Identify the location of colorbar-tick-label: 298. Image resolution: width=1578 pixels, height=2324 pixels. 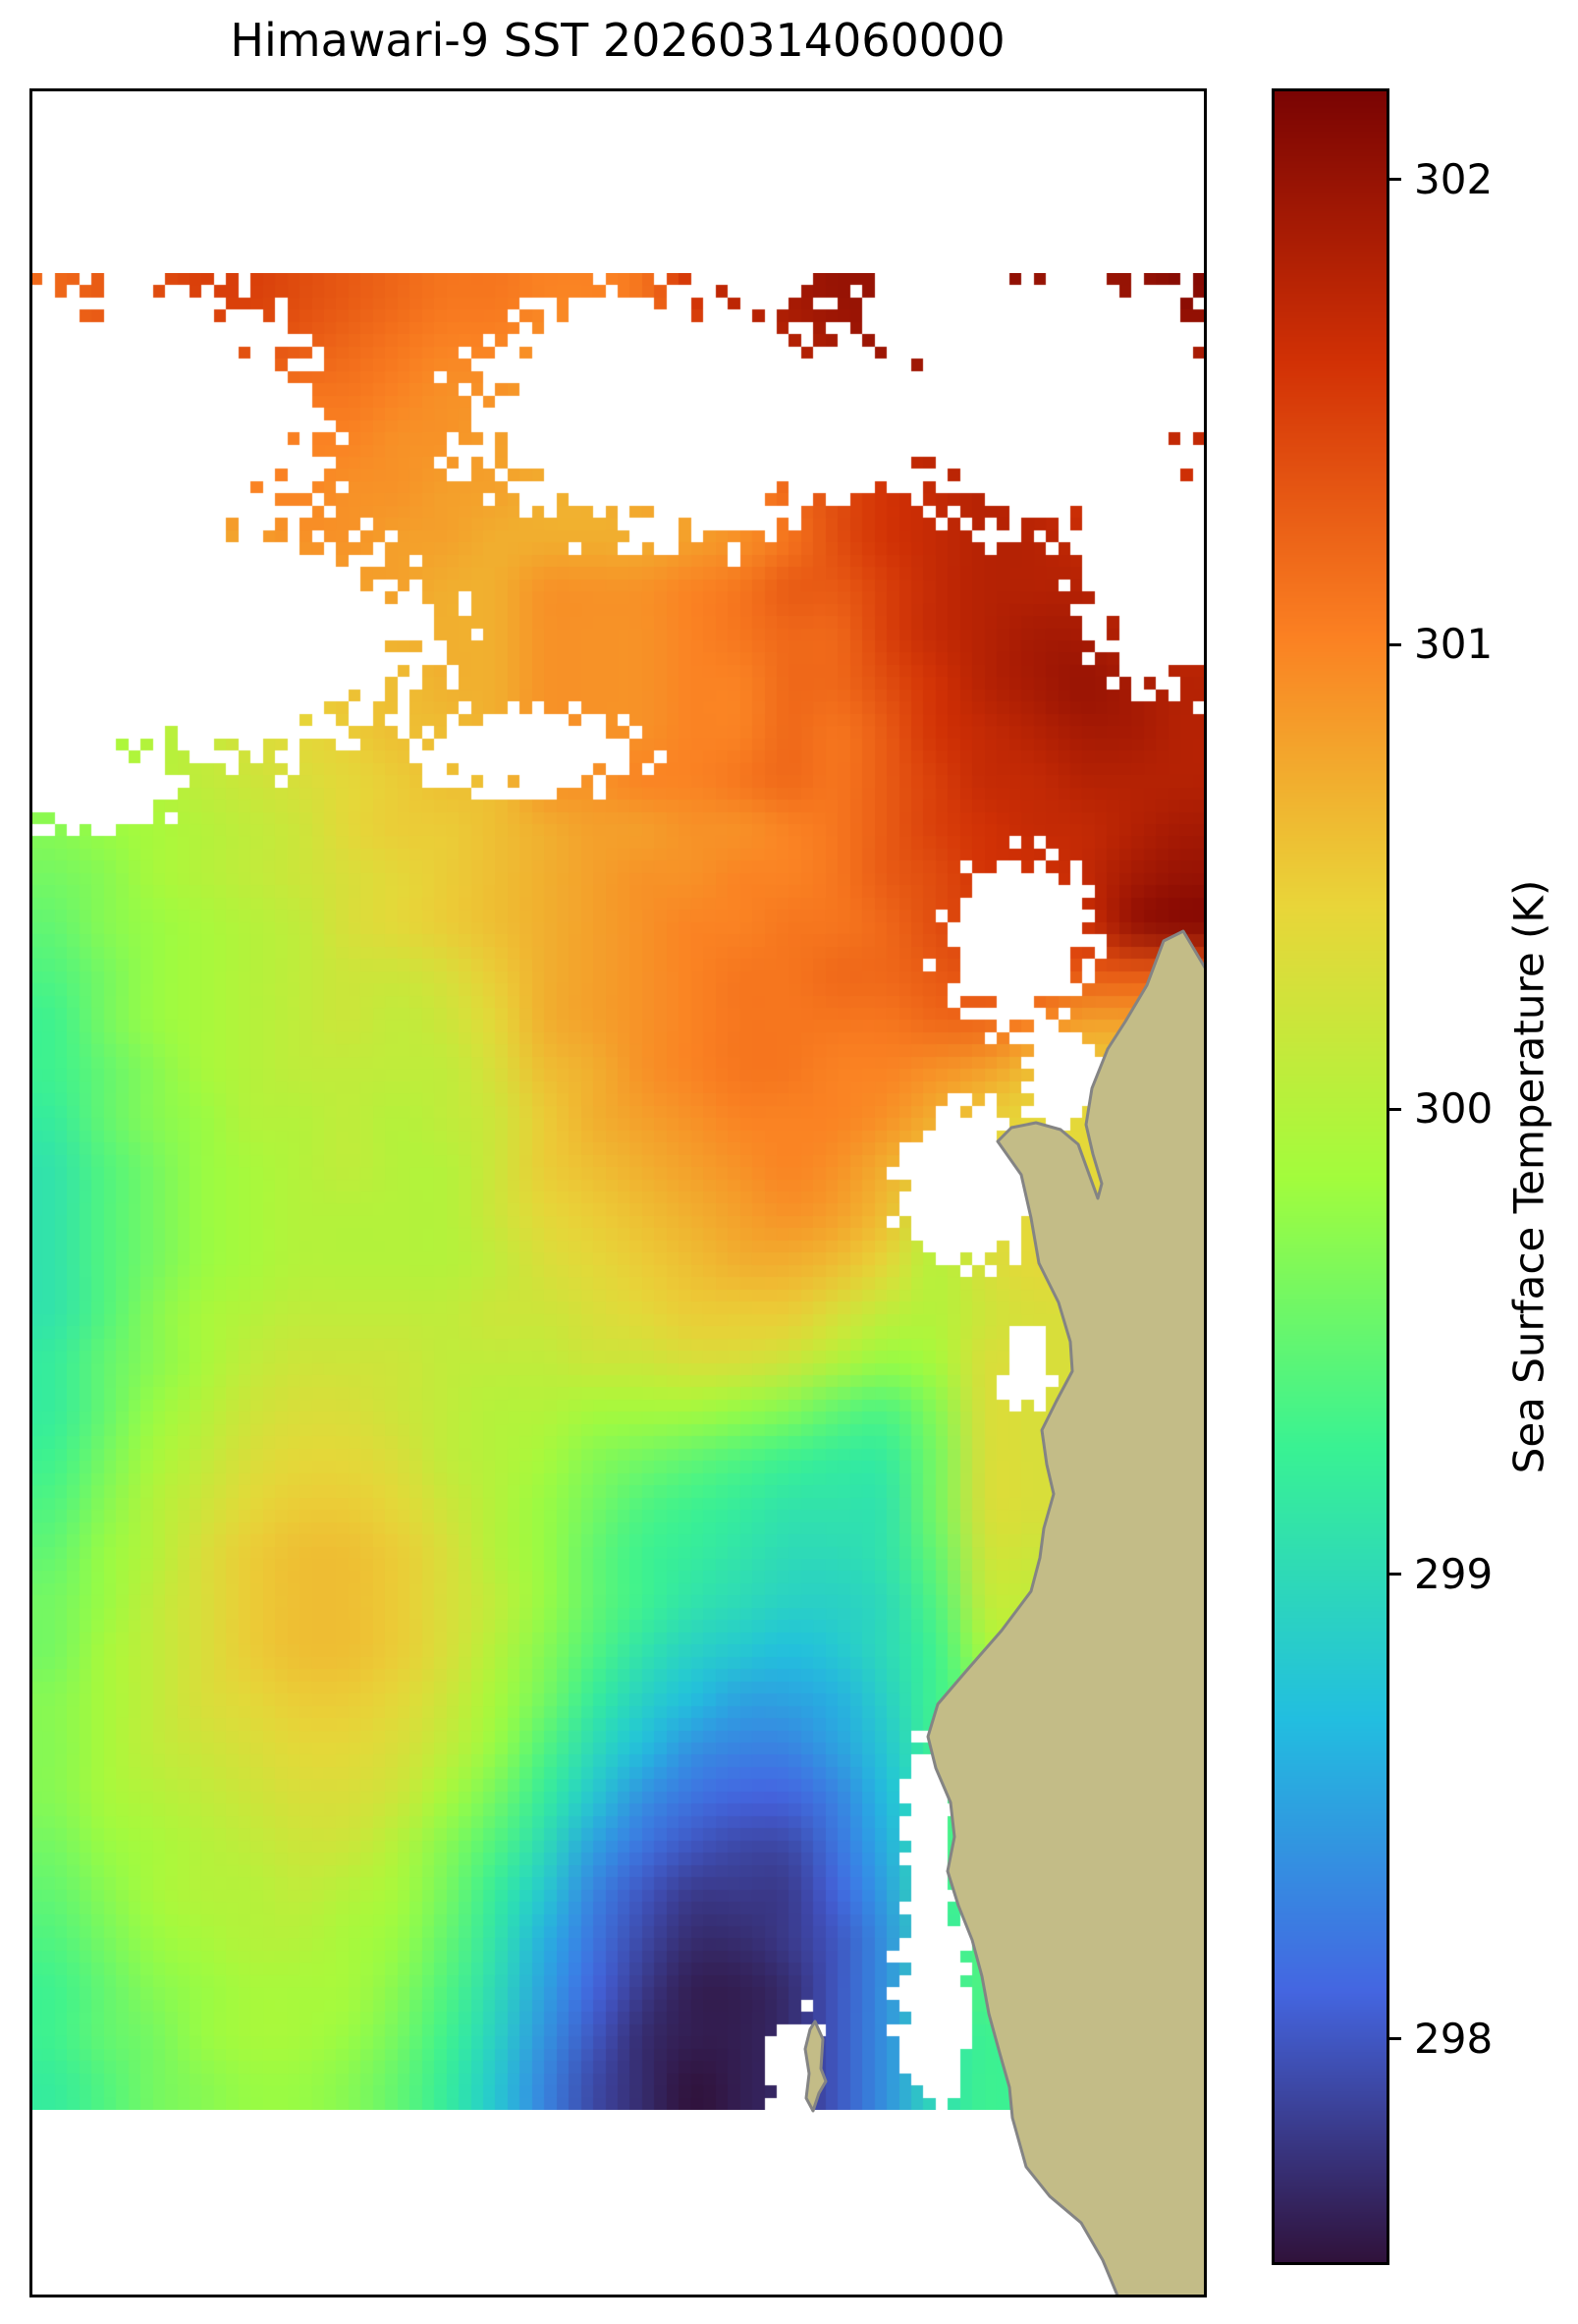
(1454, 2038).